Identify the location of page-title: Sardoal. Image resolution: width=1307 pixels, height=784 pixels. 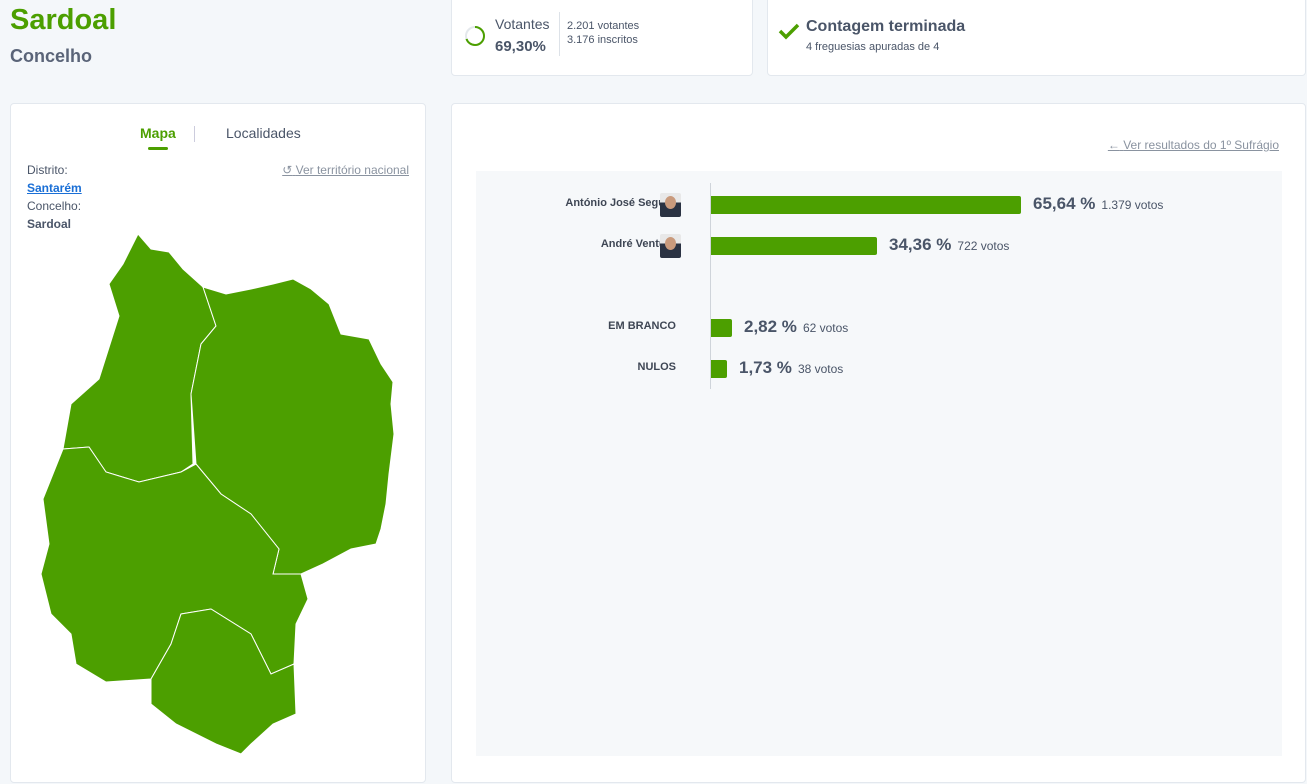
(63, 20).